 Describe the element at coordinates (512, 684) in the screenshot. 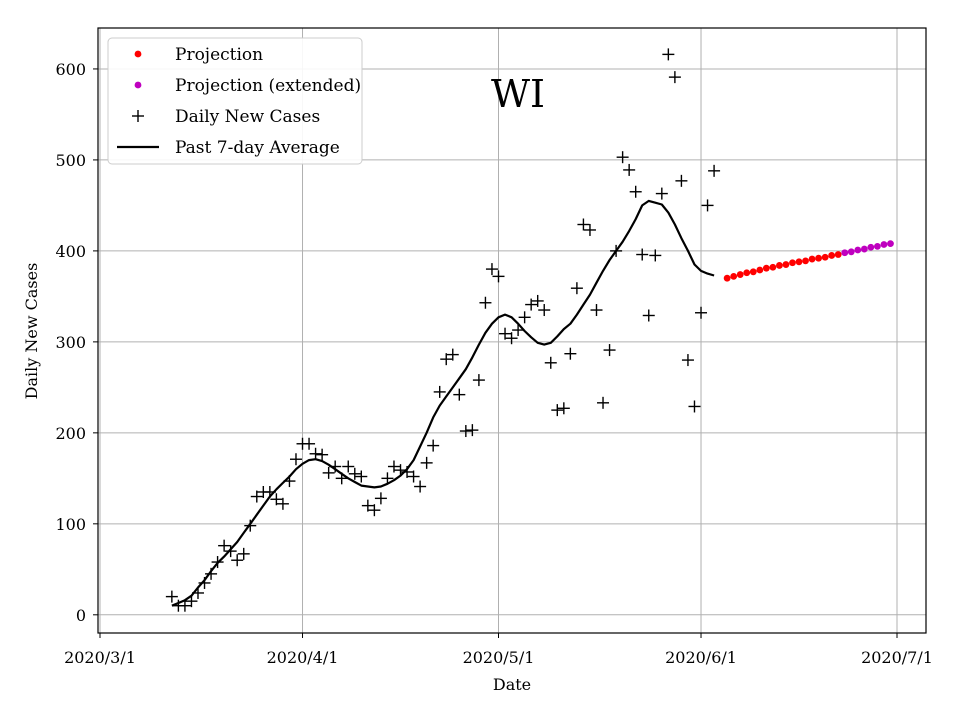

I see `x-axis-label: Date` at that location.